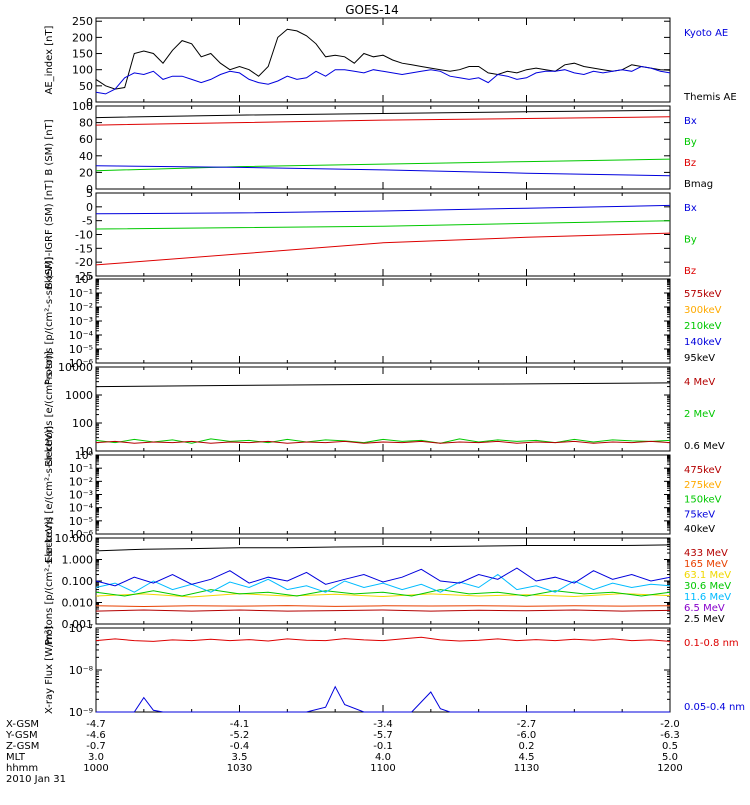 Image resolution: width=750 pixels, height=805 pixels. I want to click on axis-row-value: -3.4, so click(383, 724).